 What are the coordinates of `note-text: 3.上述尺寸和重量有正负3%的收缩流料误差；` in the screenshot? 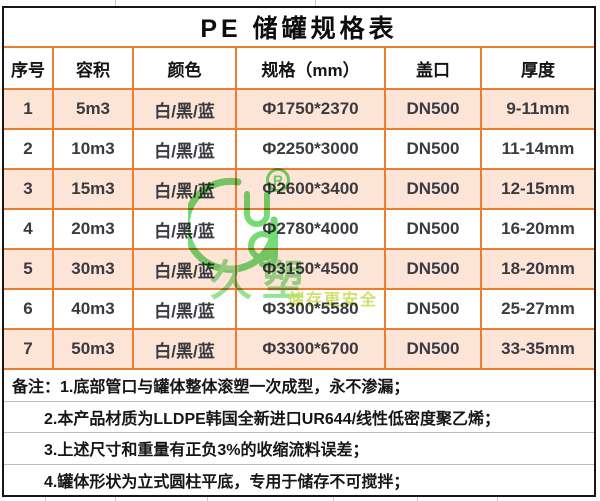 It's located at (206, 451).